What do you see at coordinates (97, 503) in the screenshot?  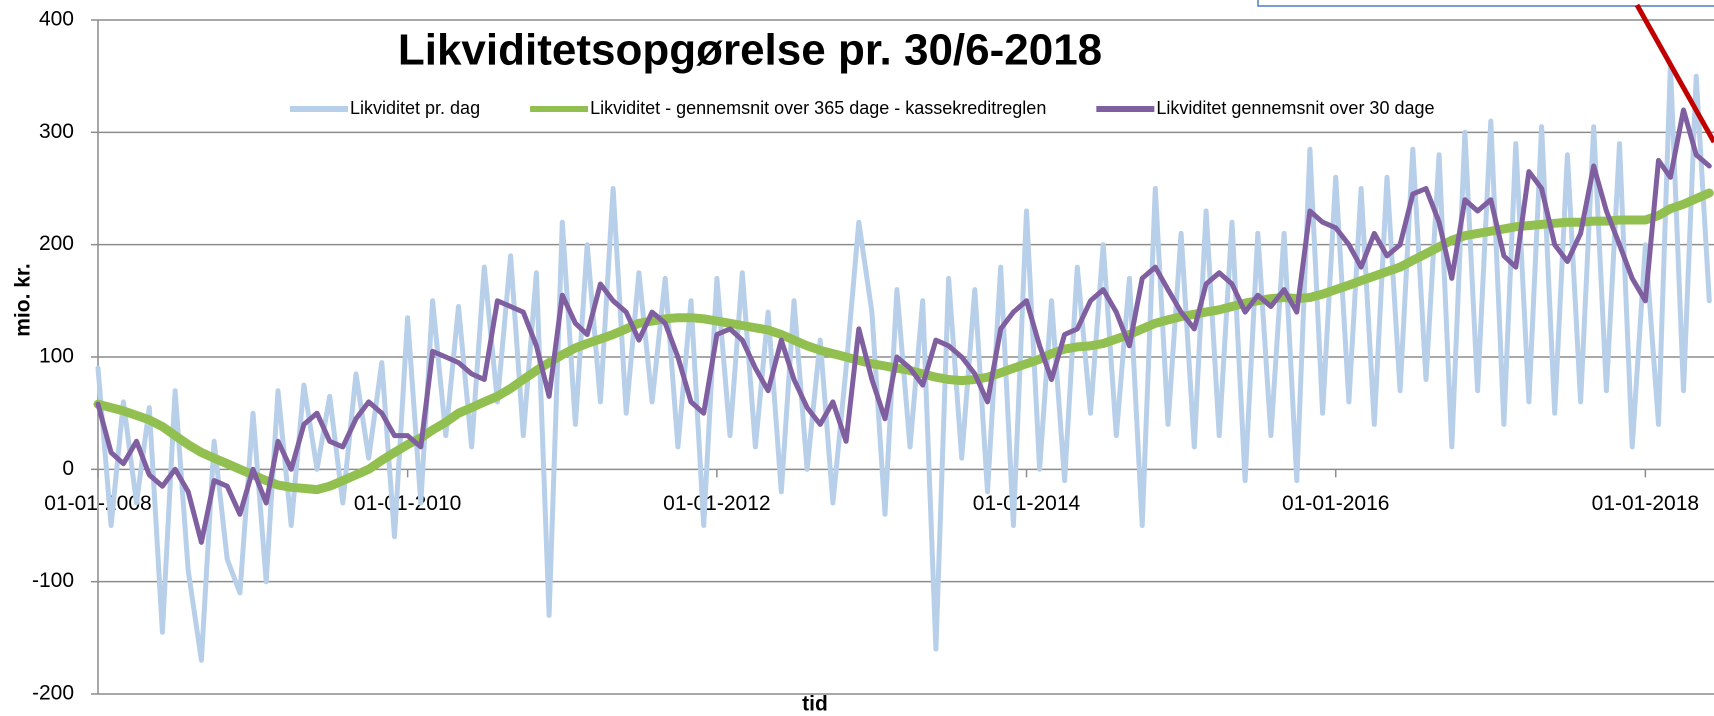 I see `x-tick-label: 01-01-2008` at bounding box center [97, 503].